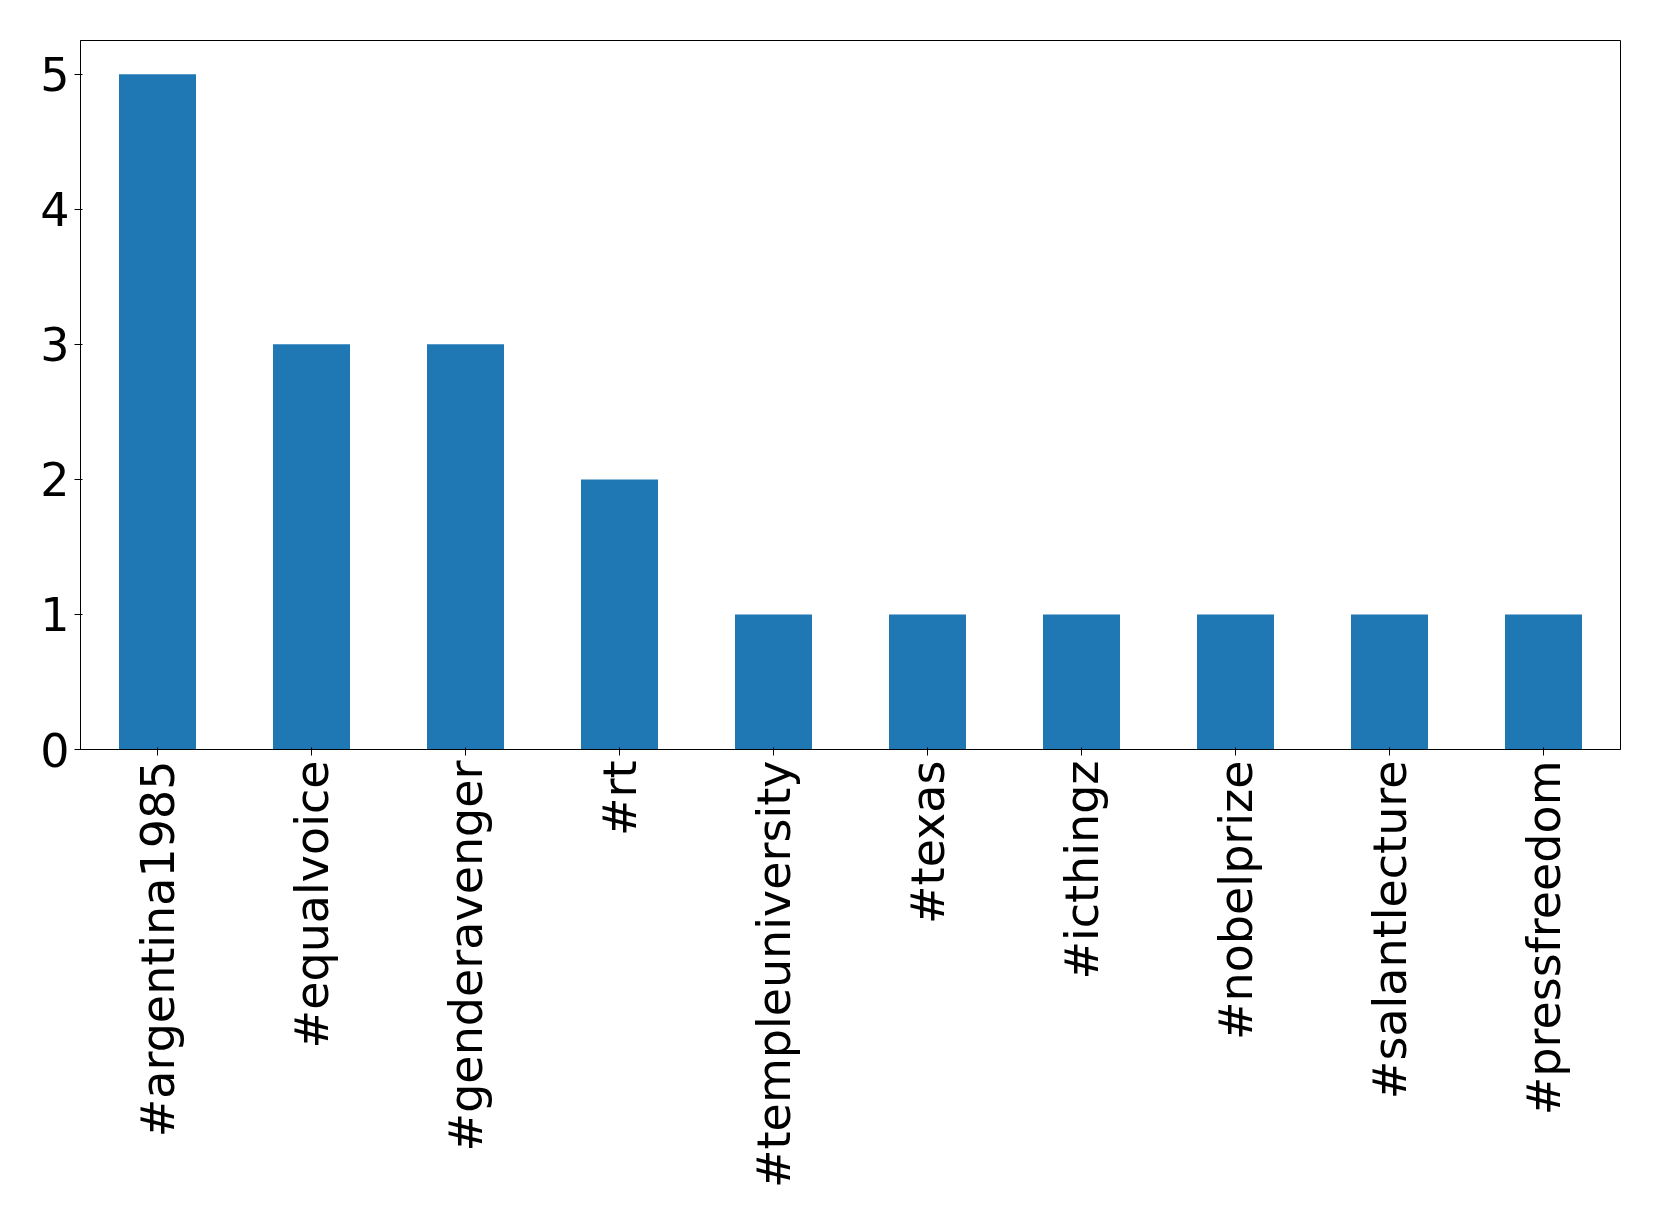 This screenshot has width=1679, height=1209. Describe the element at coordinates (157, 949) in the screenshot. I see `x-tick-label: #argentina1985` at that location.